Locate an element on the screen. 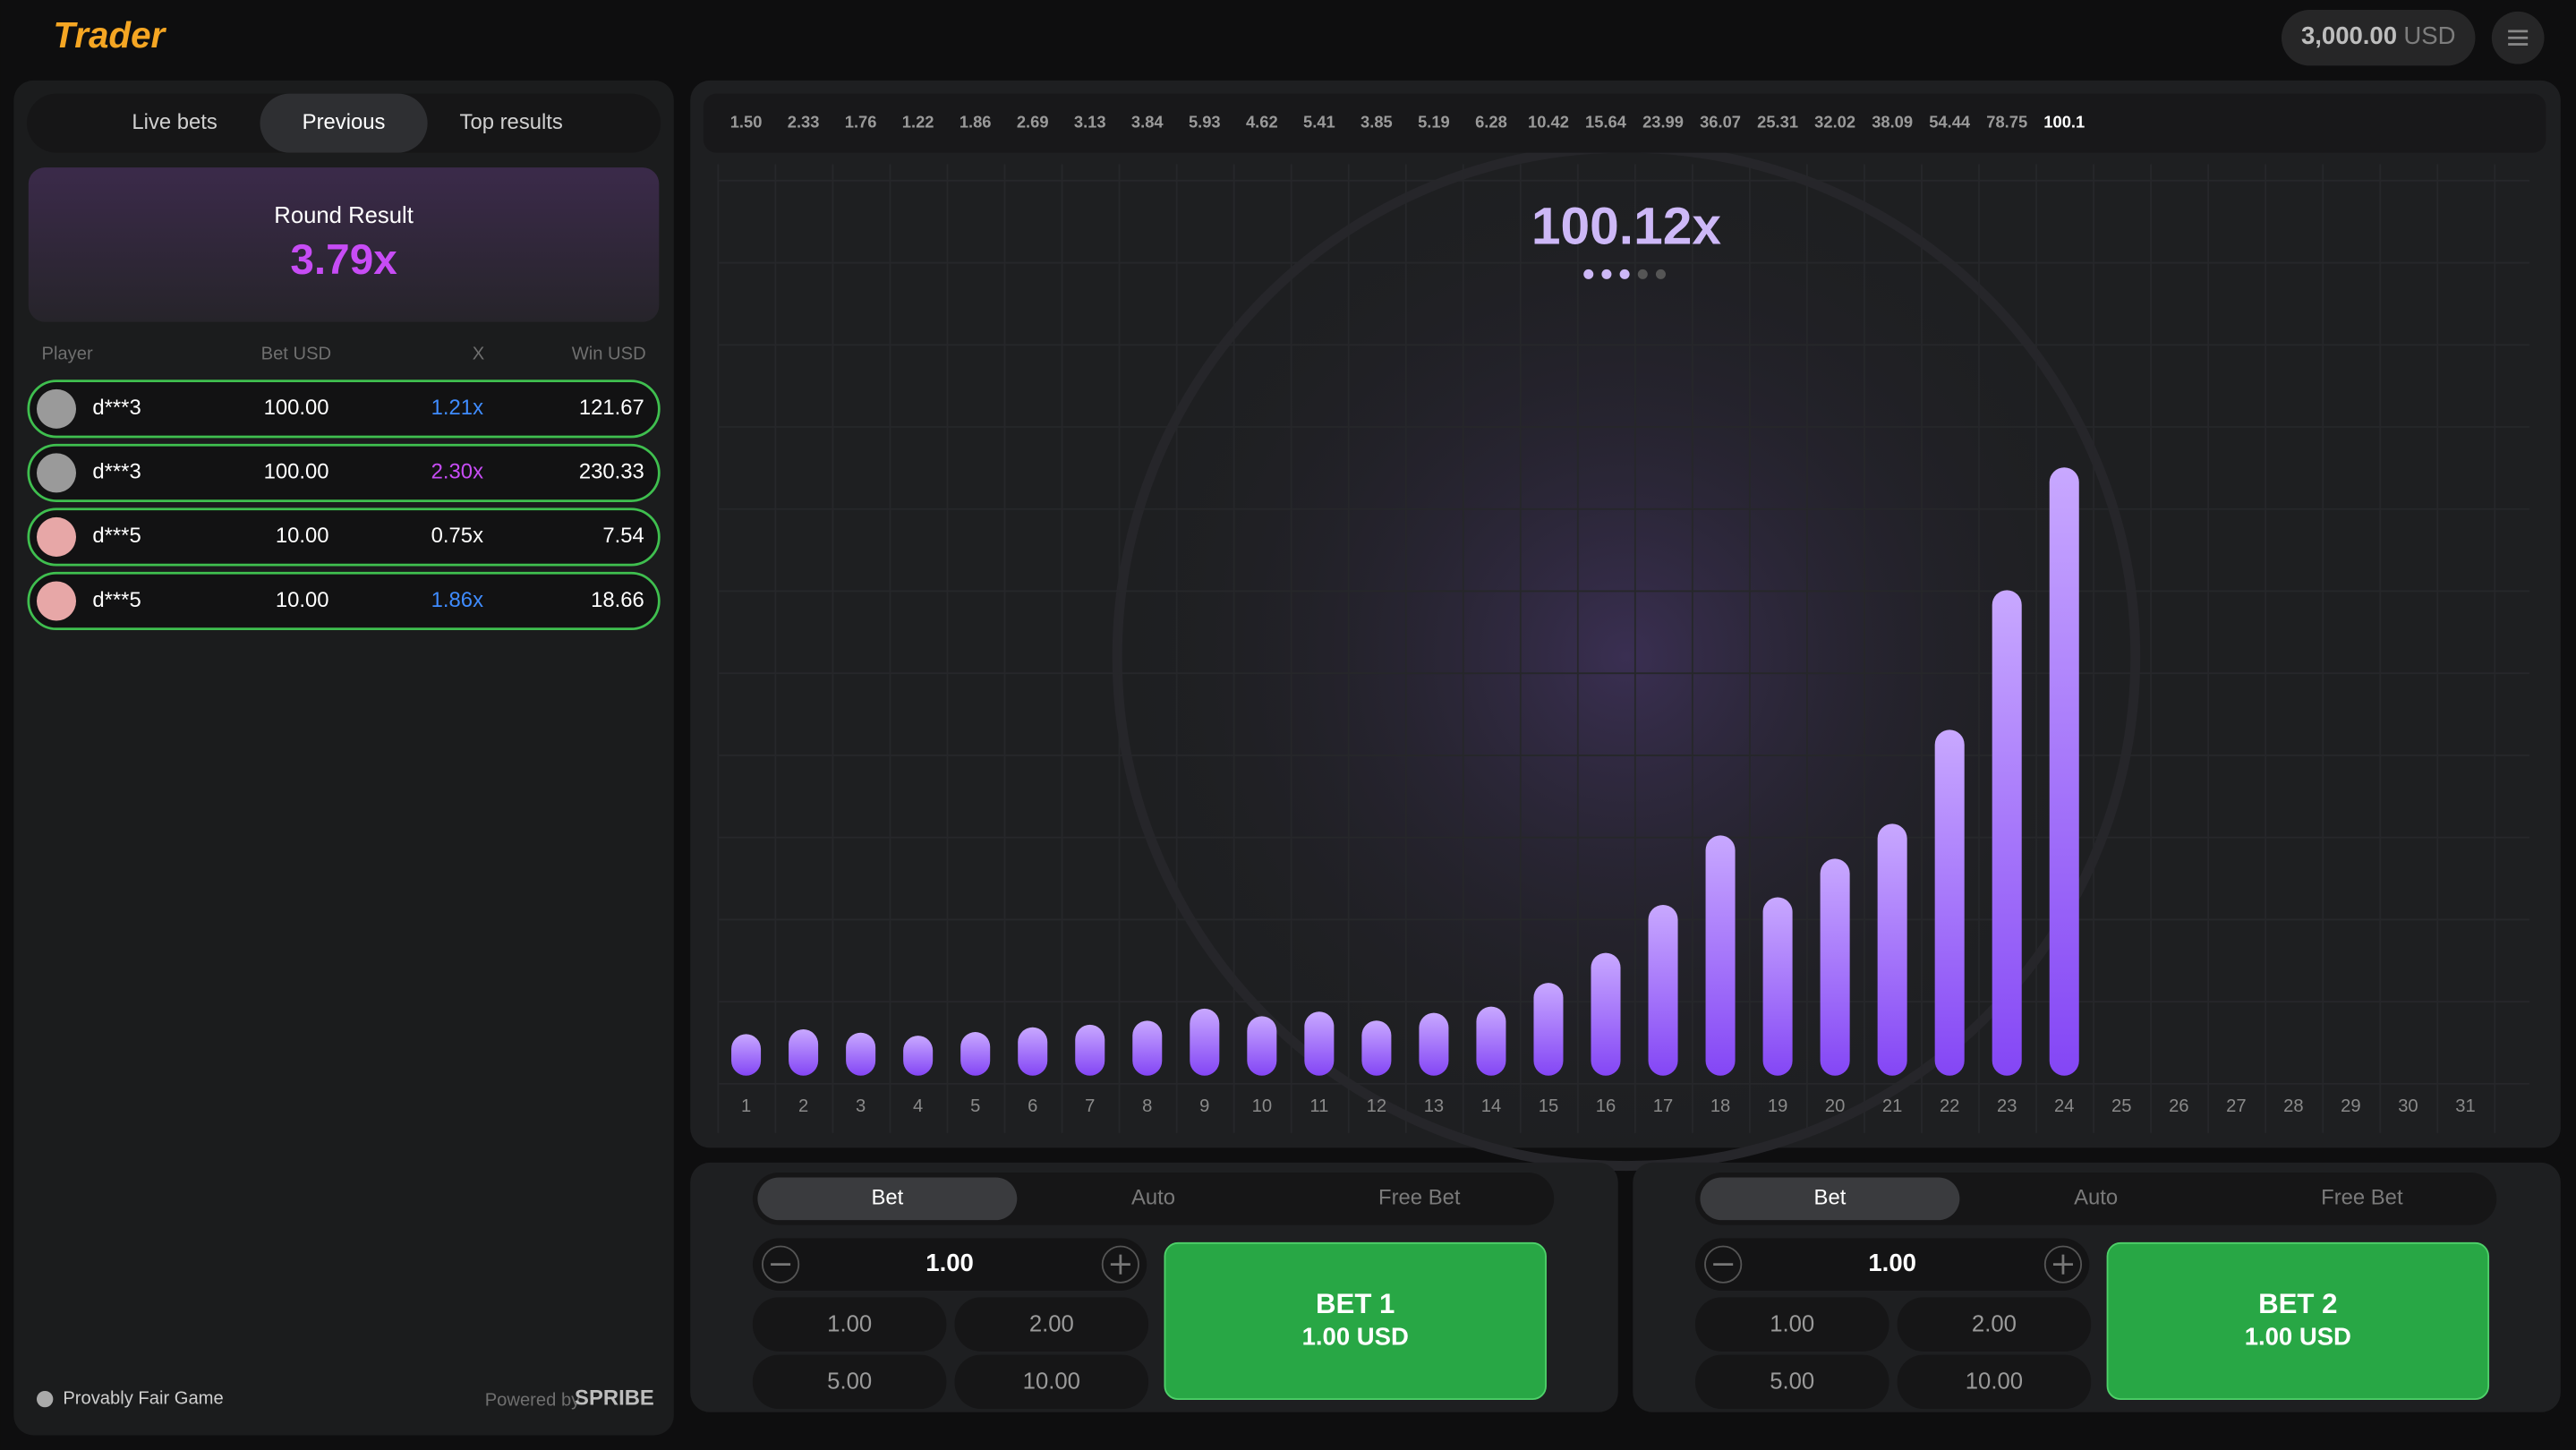 This screenshot has height=1450, width=2576. multiplier: 0.75x is located at coordinates (457, 536).